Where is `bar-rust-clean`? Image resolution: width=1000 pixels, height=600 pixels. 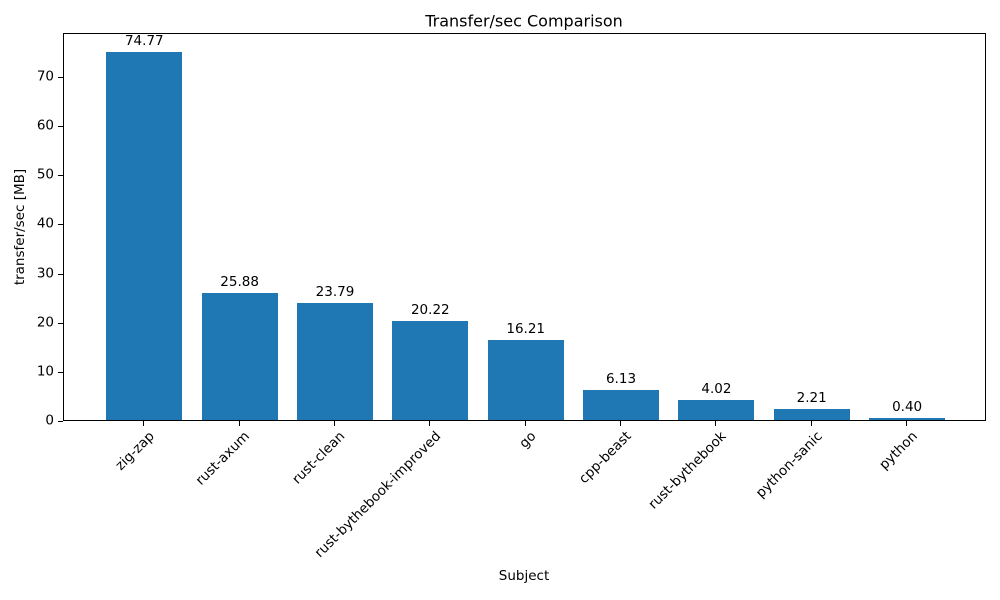
bar-rust-clean is located at coordinates (335, 361).